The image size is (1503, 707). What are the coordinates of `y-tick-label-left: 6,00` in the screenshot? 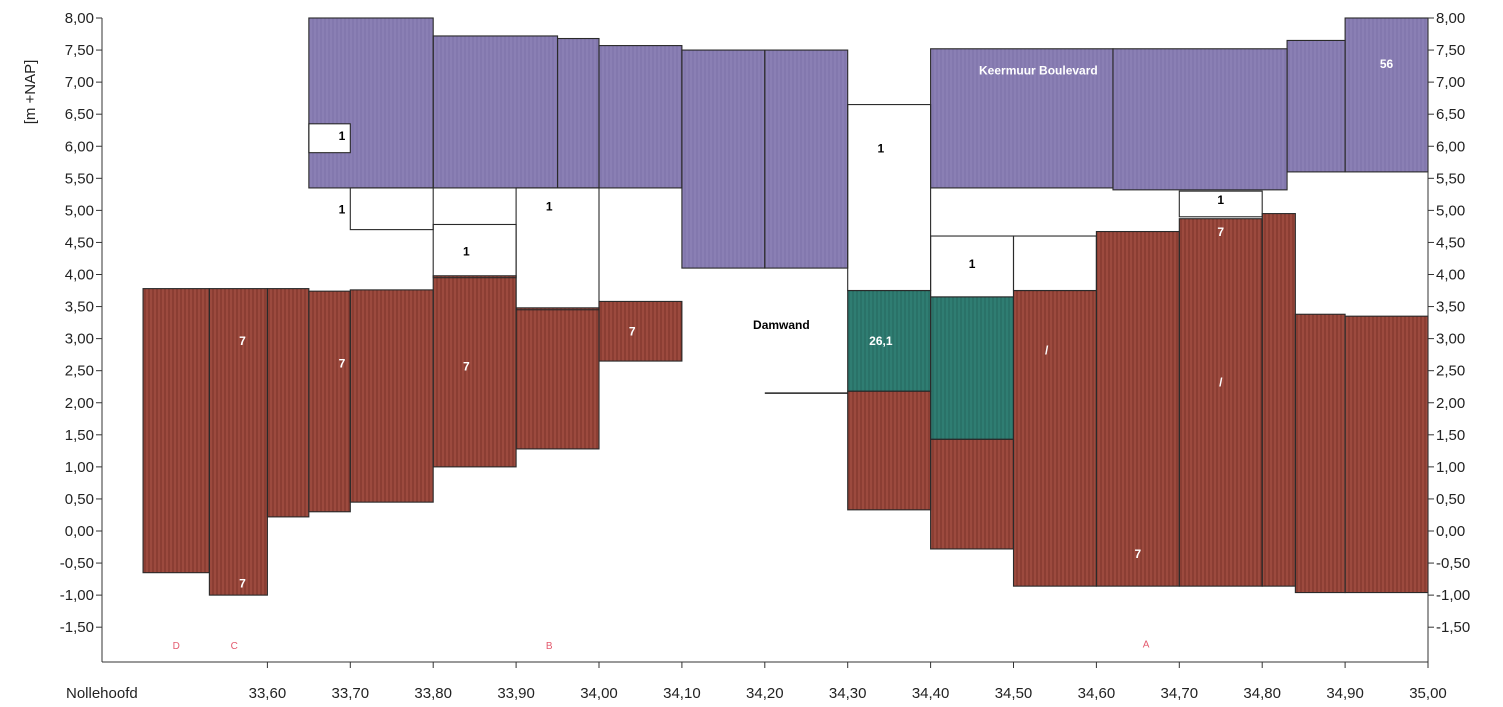 It's located at (79, 146).